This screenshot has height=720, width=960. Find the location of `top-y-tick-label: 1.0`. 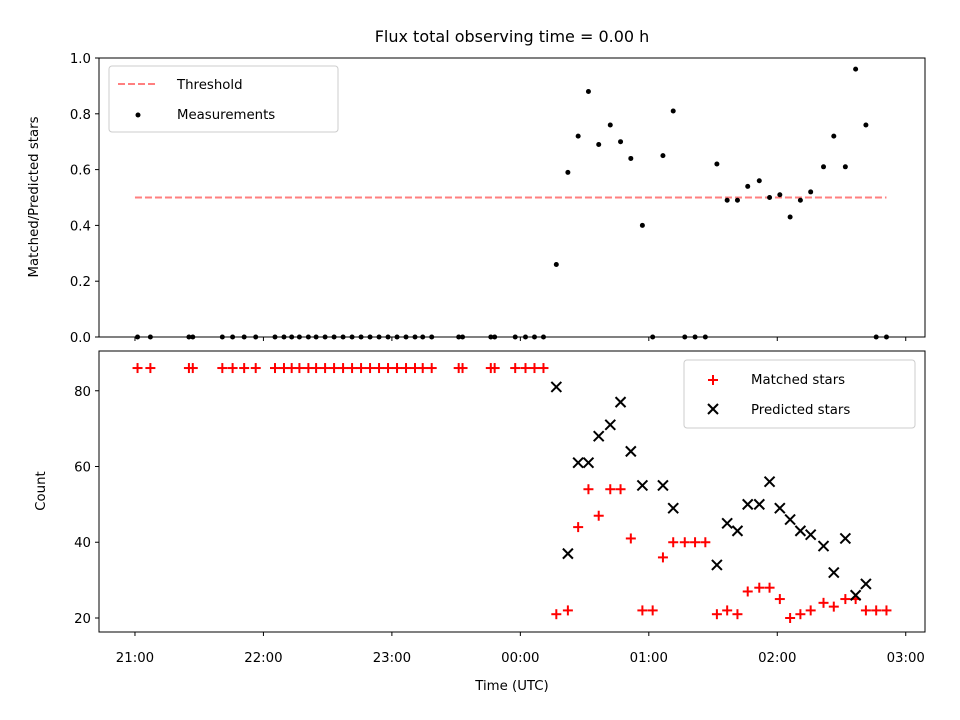

top-y-tick-label: 1.0 is located at coordinates (80, 59).